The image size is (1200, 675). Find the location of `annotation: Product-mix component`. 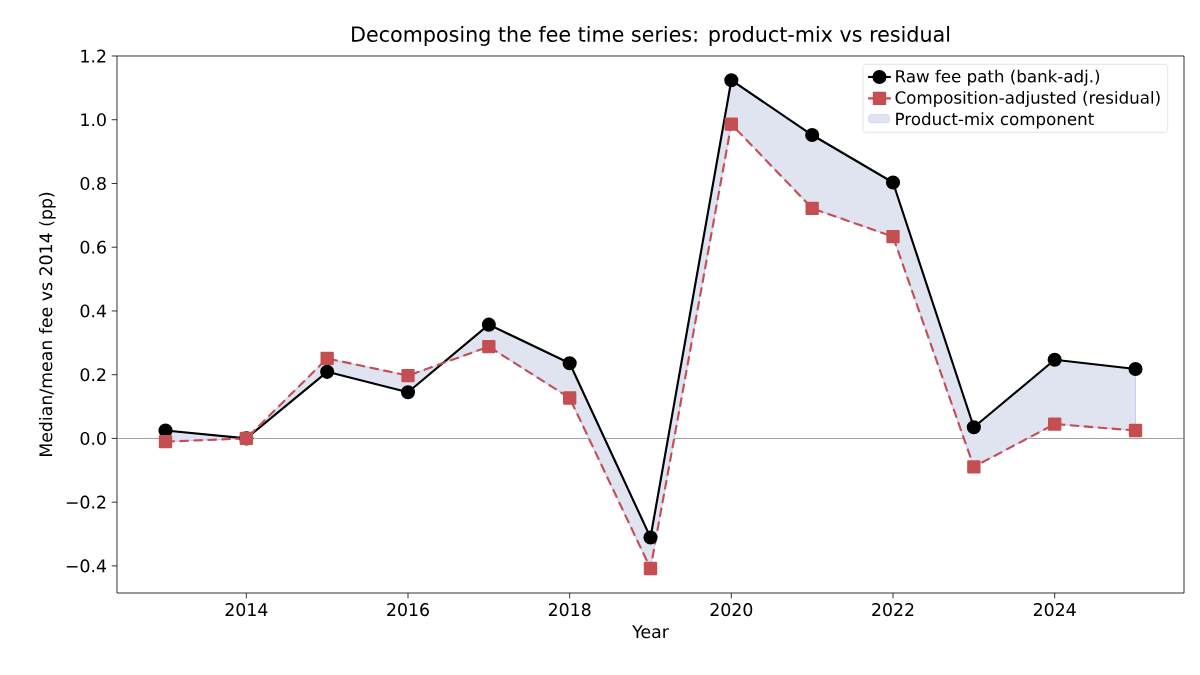

annotation: Product-mix component is located at coordinates (995, 120).